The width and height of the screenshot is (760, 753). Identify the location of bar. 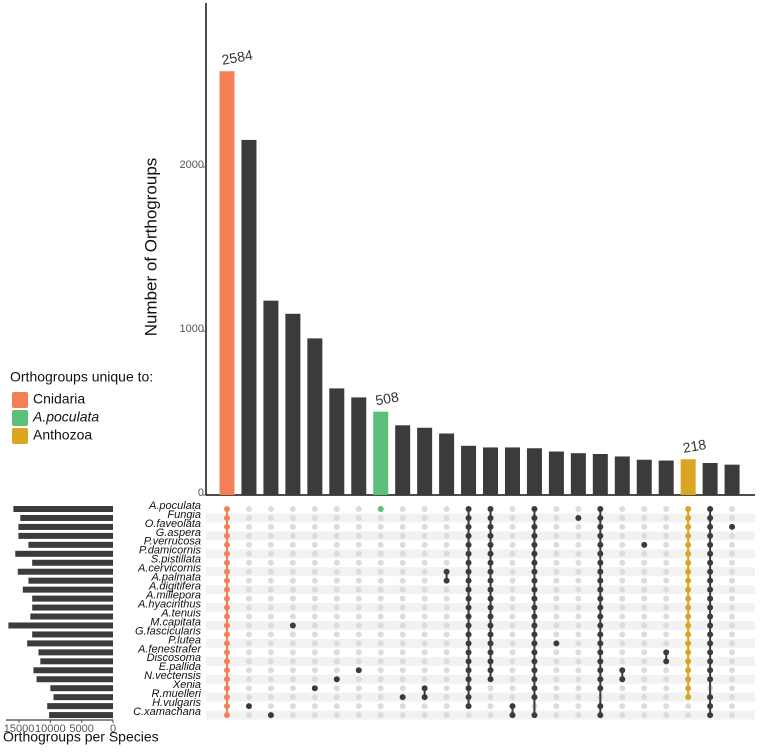
(381, 453).